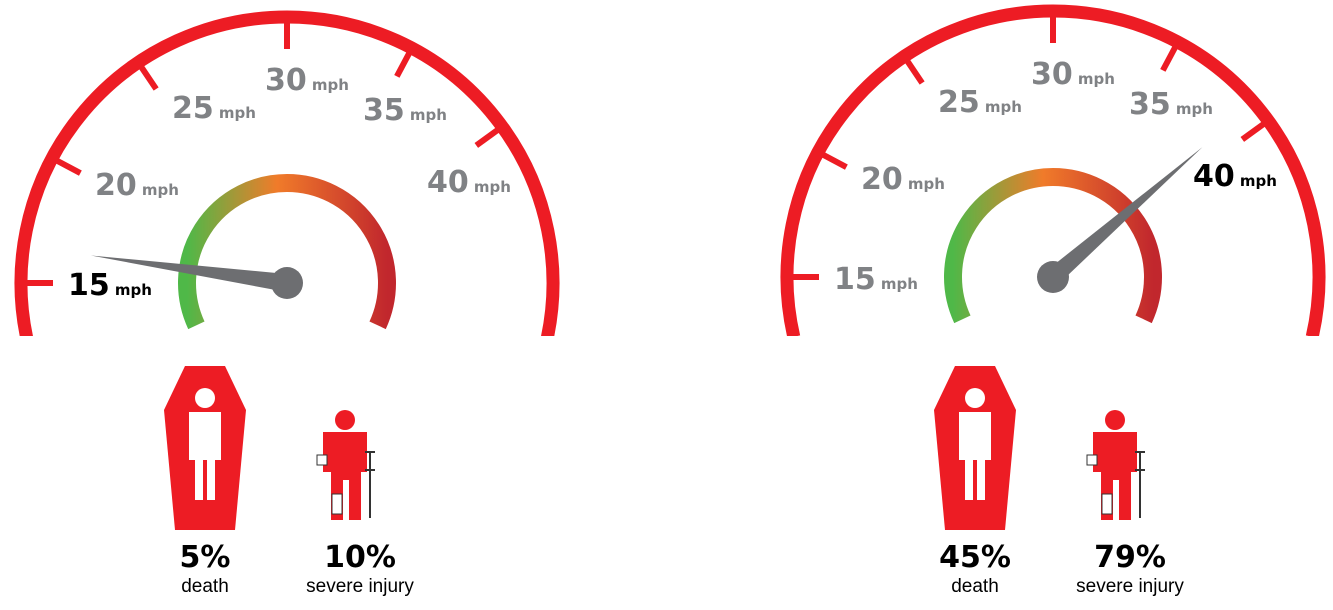 This screenshot has height=610, width=1333. Describe the element at coordinates (1130, 557) in the screenshot. I see `stat-value: 79%` at that location.